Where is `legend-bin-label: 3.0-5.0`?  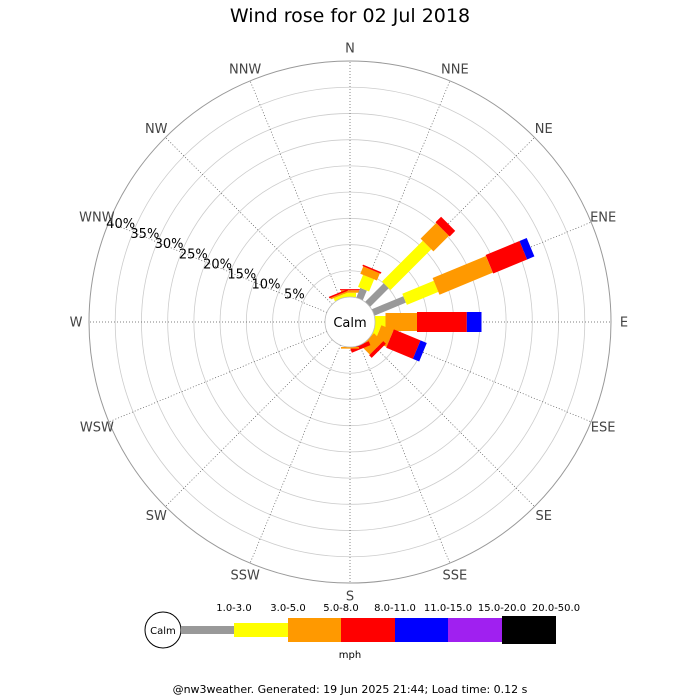
legend-bin-label: 3.0-5.0 is located at coordinates (287, 608).